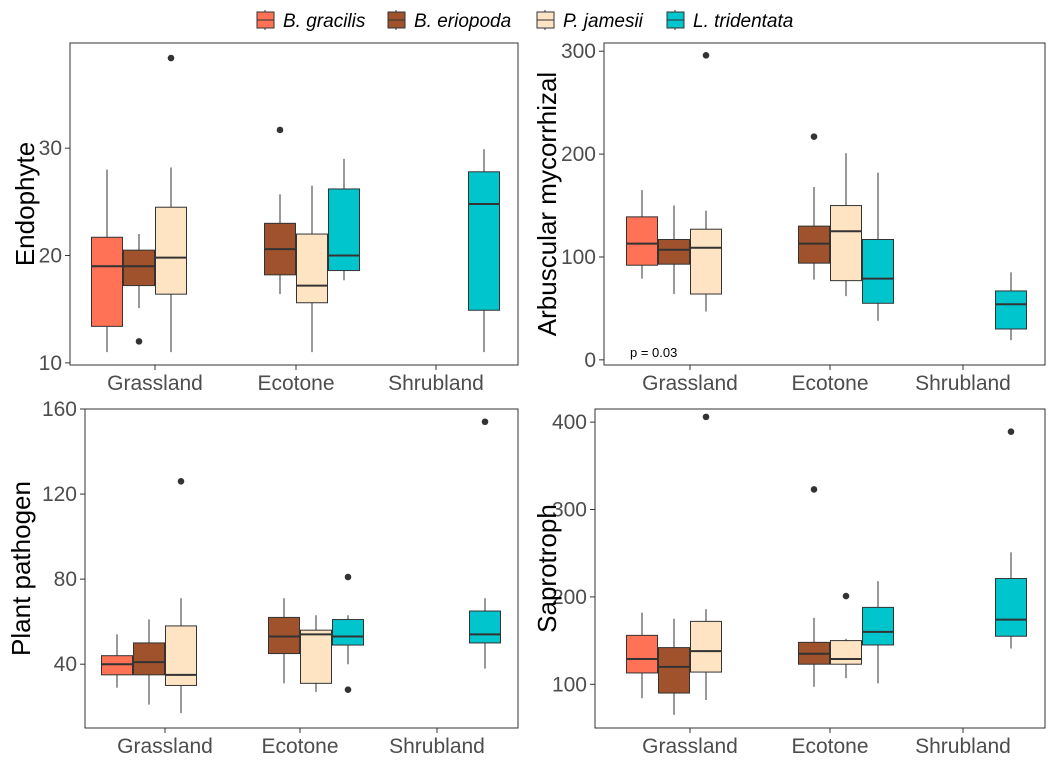 This screenshot has width=1052, height=766. I want to click on y-axis-title: Plant pathogen, so click(21, 568).